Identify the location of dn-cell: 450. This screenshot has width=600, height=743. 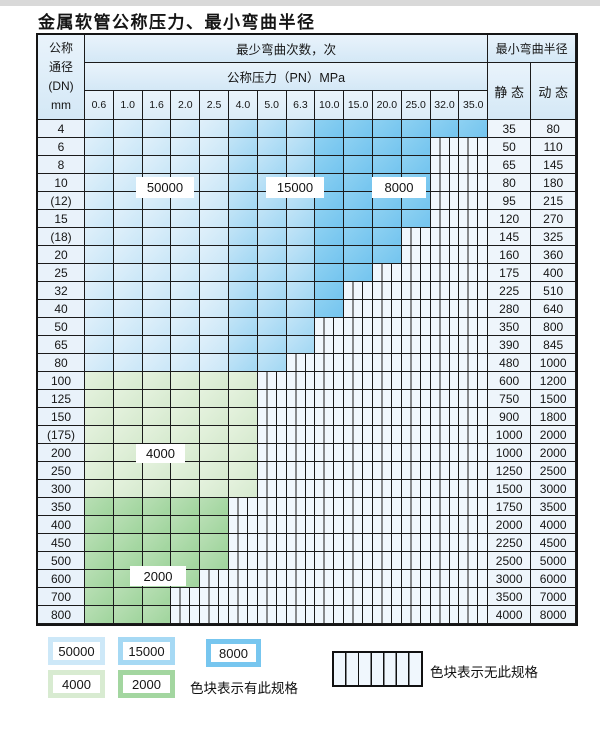
(61, 543).